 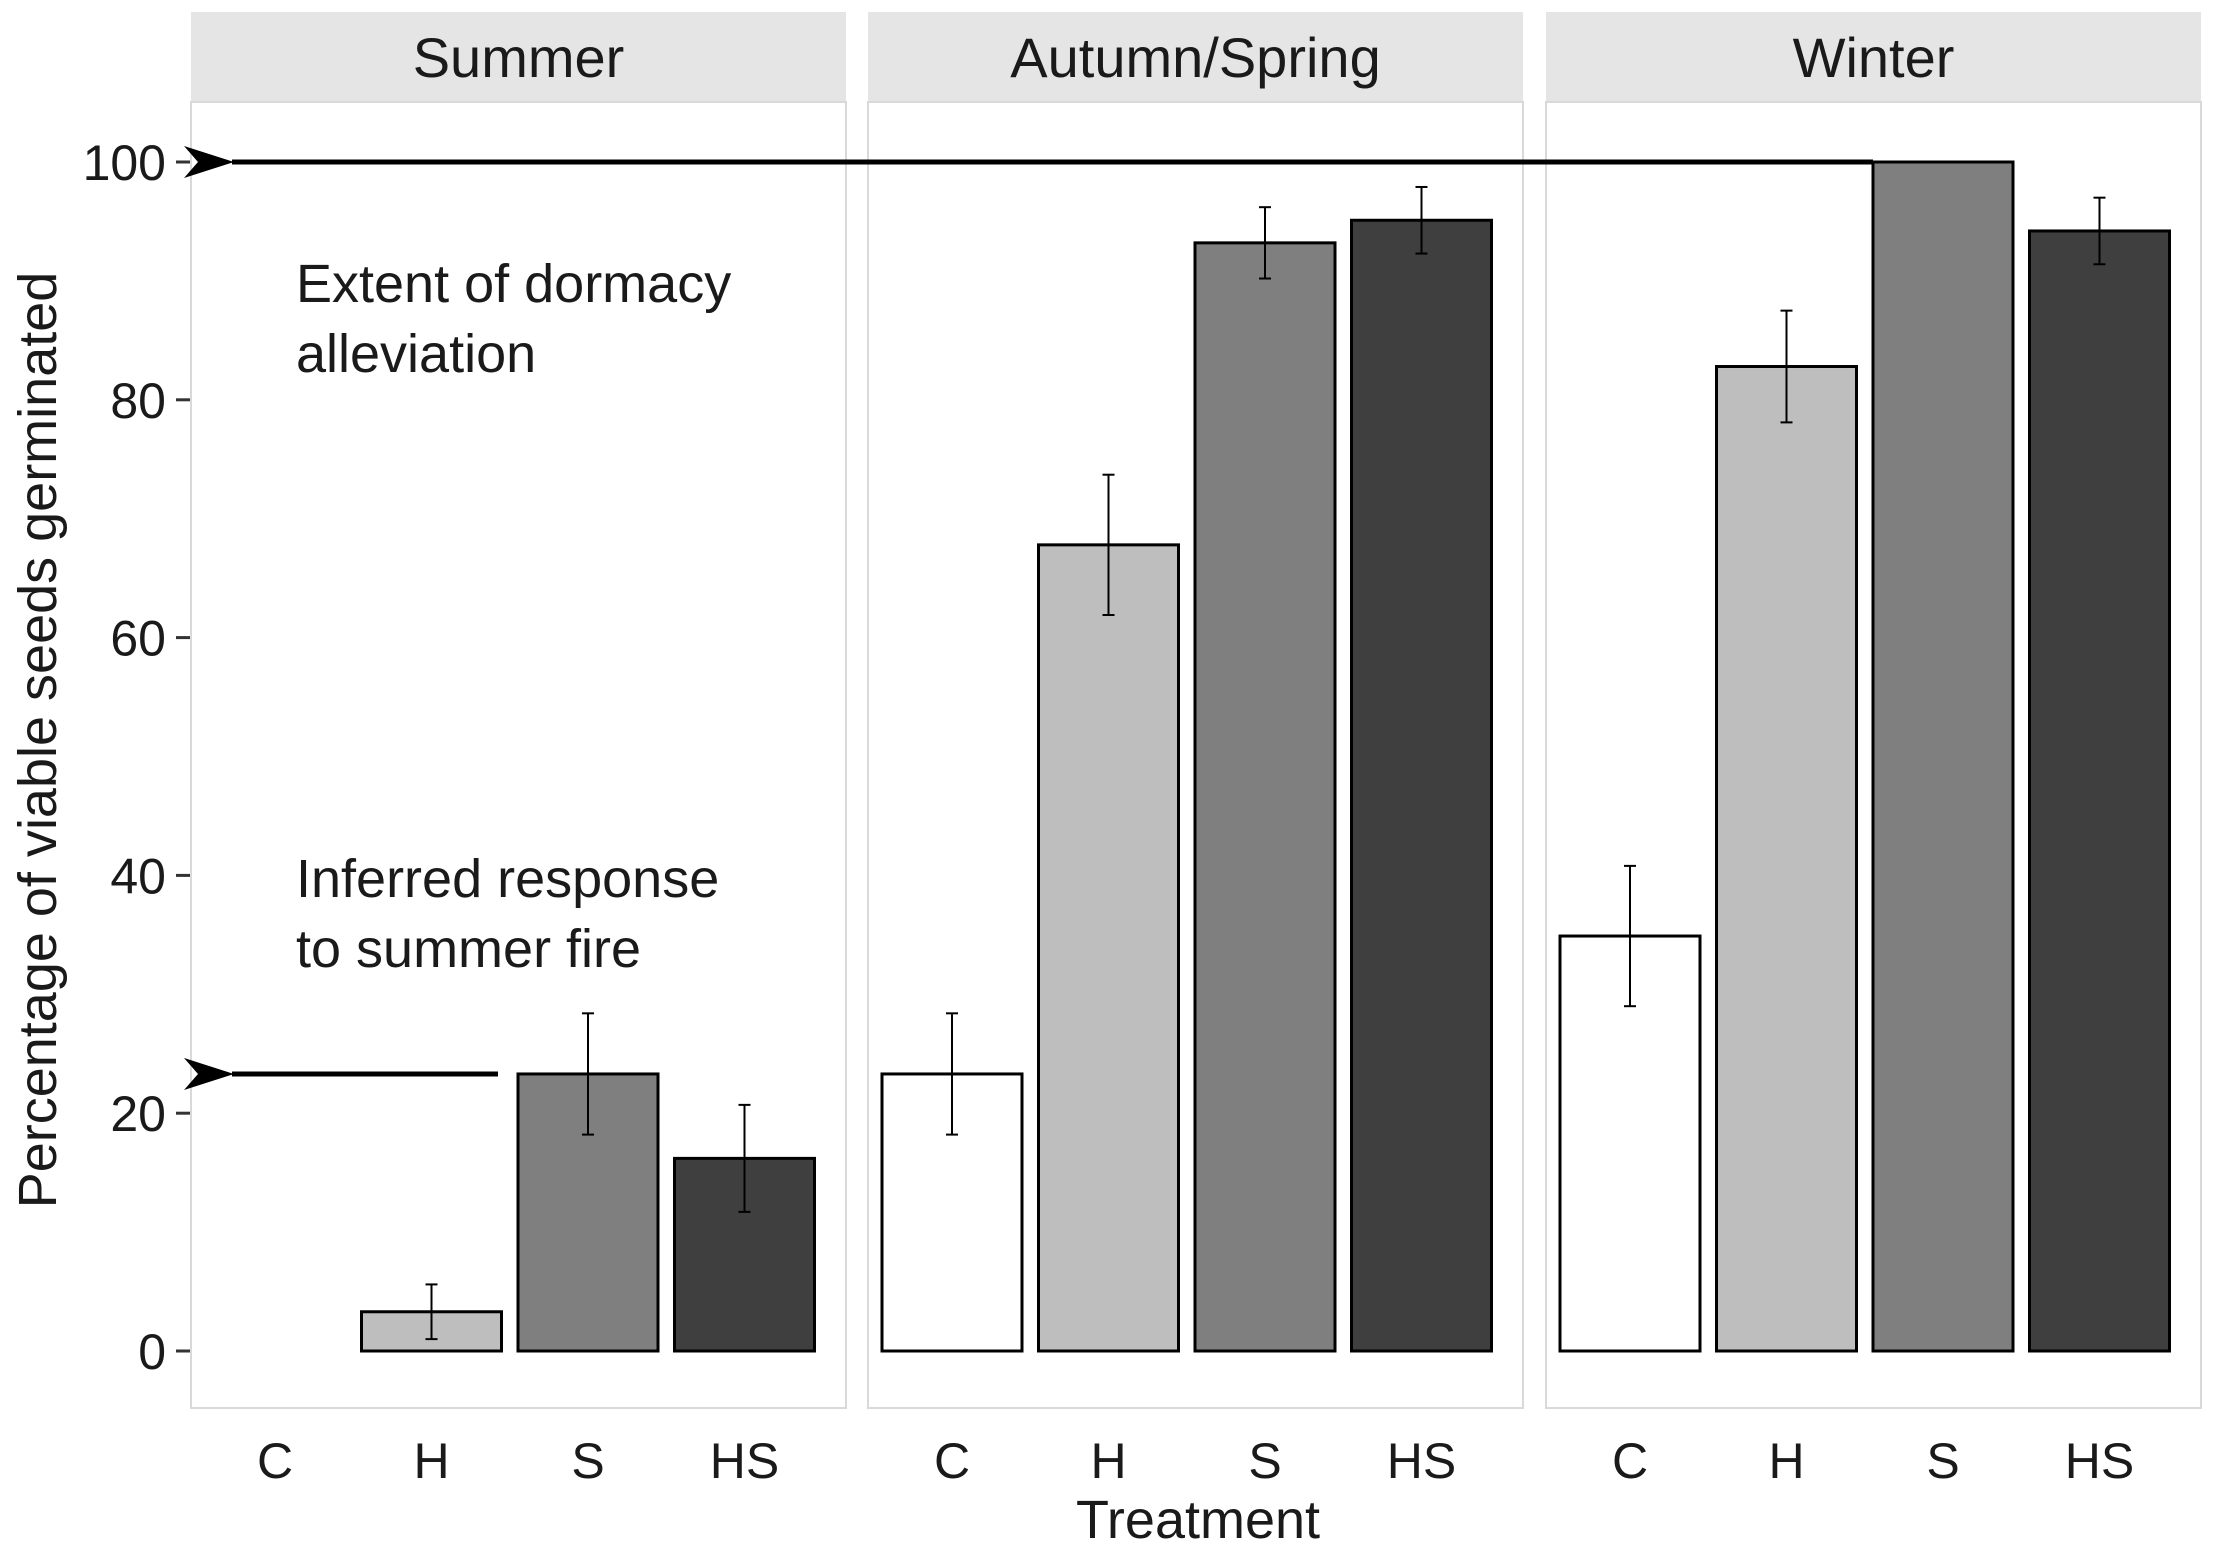 I want to click on y-tick-label: 80, so click(x=138, y=401).